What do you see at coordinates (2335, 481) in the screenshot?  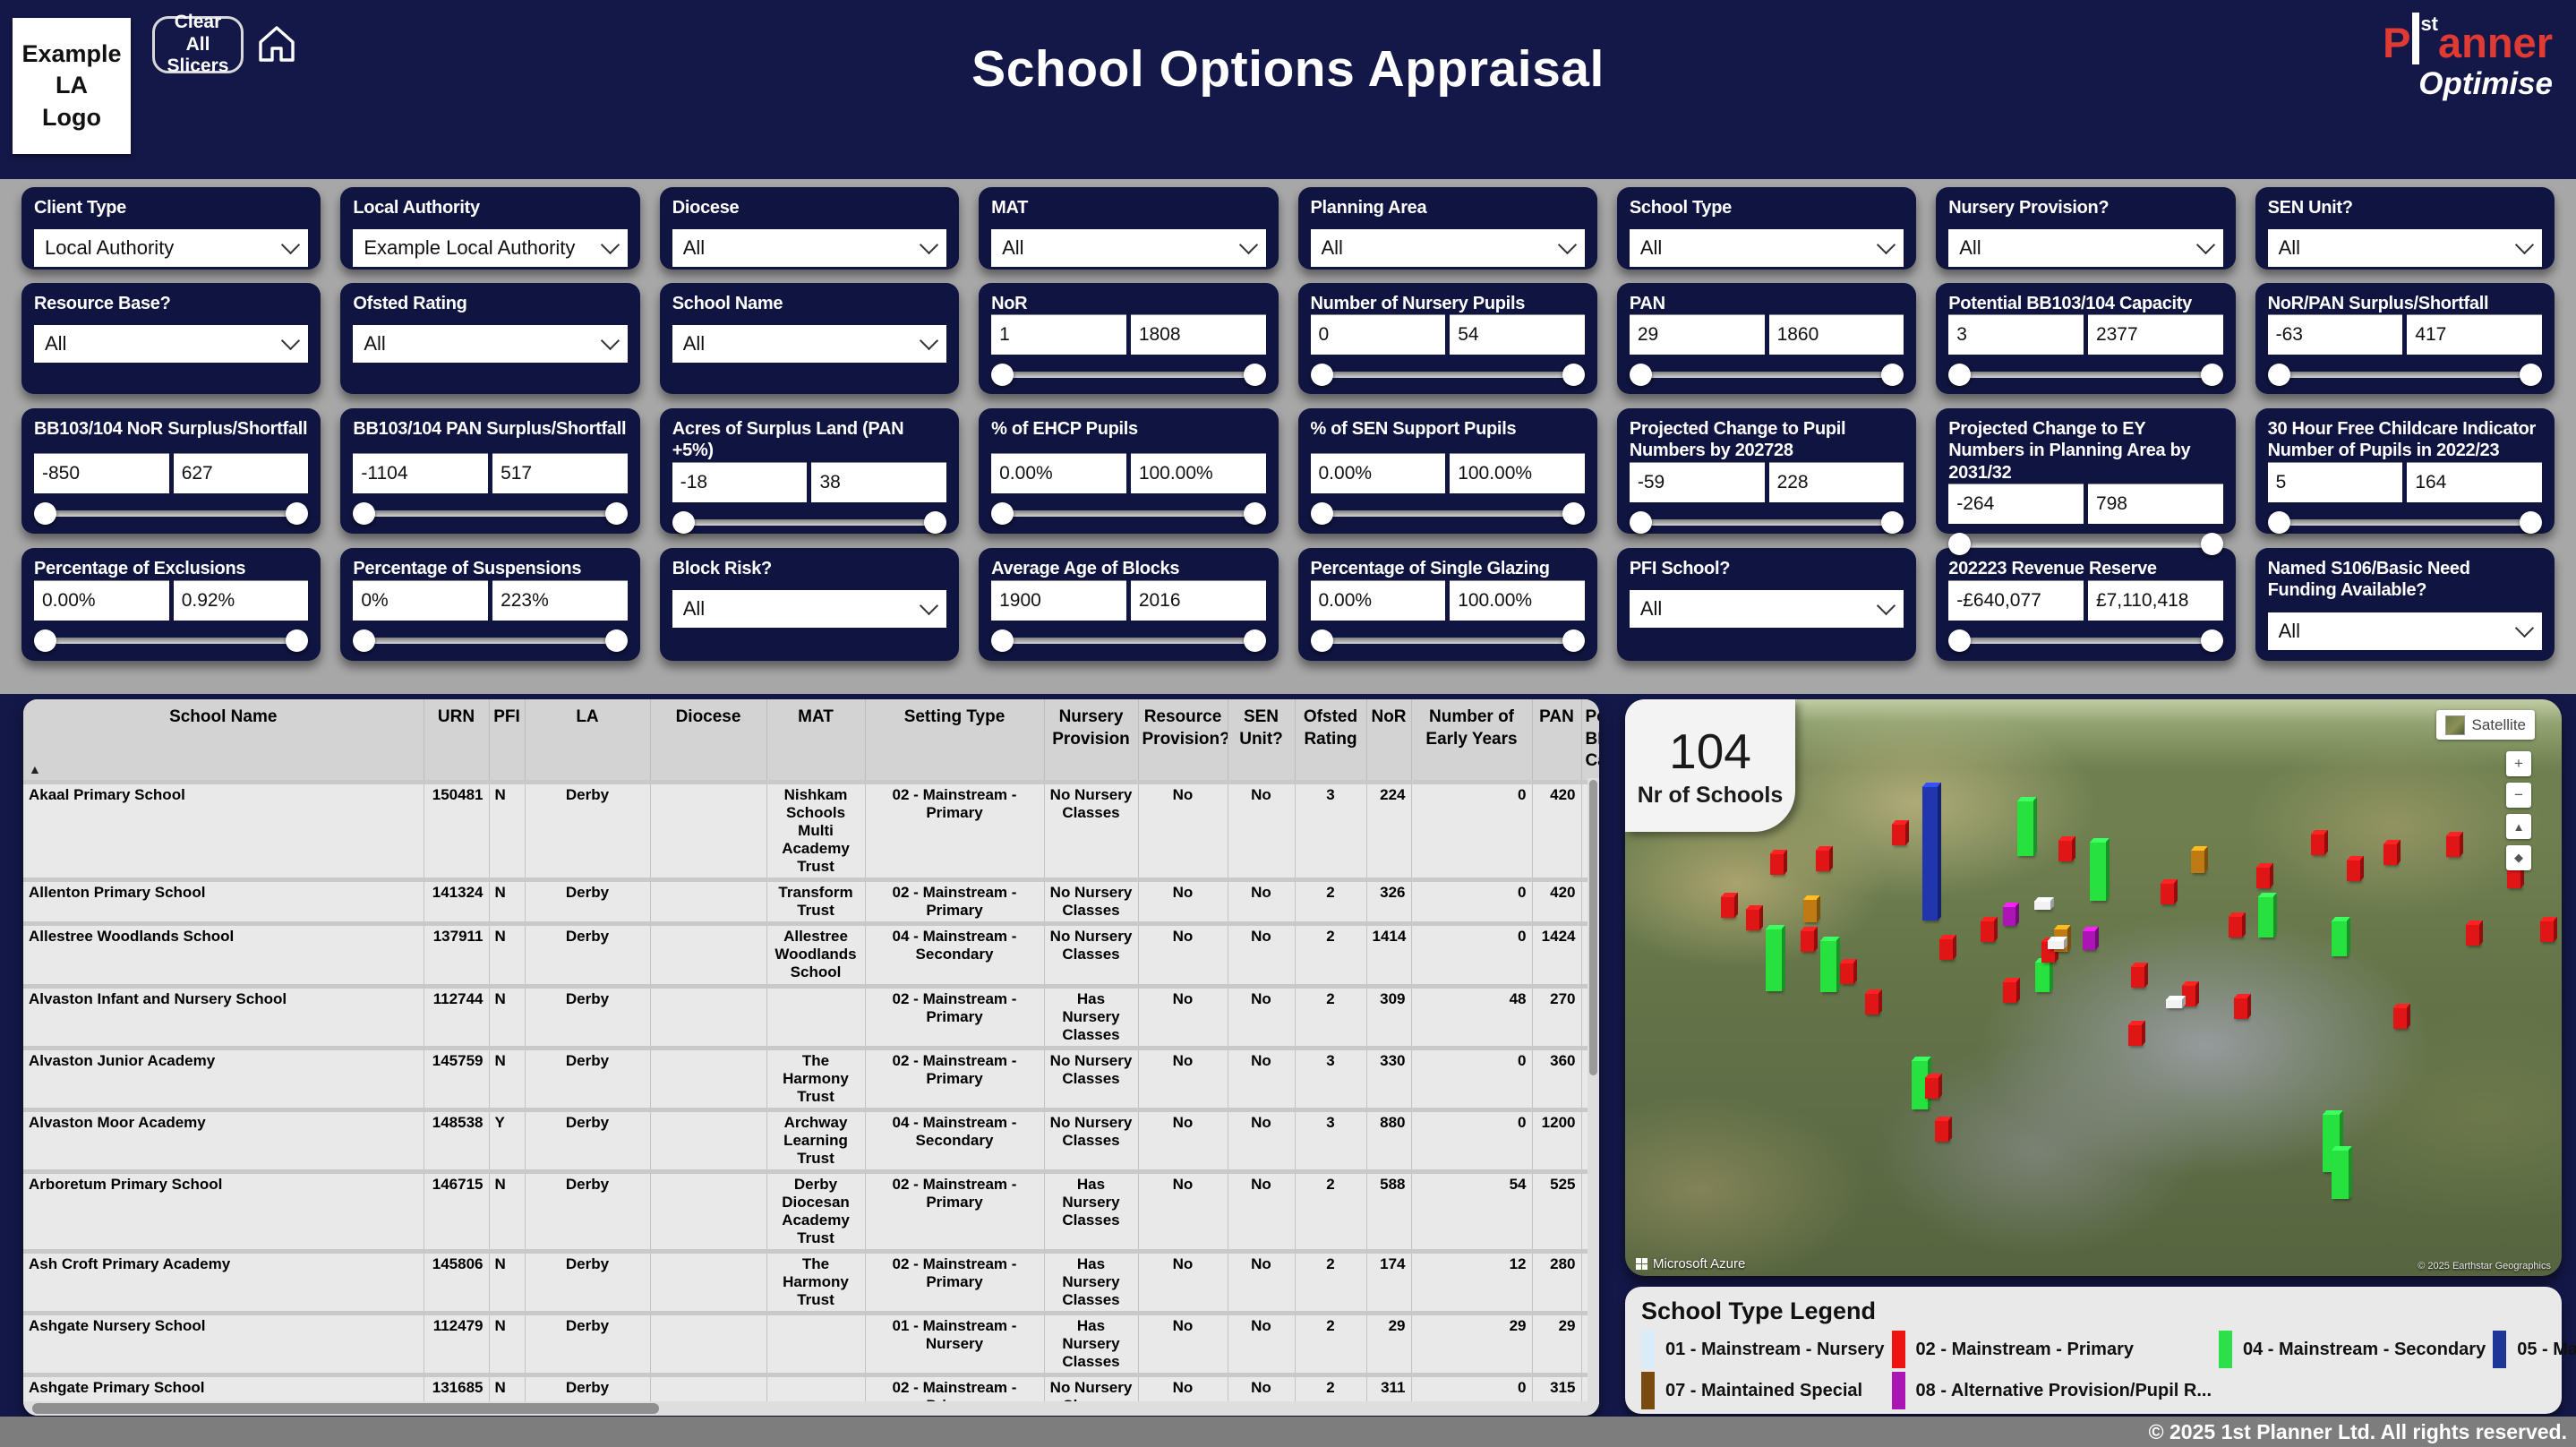 I see `range-min-input: 5` at bounding box center [2335, 481].